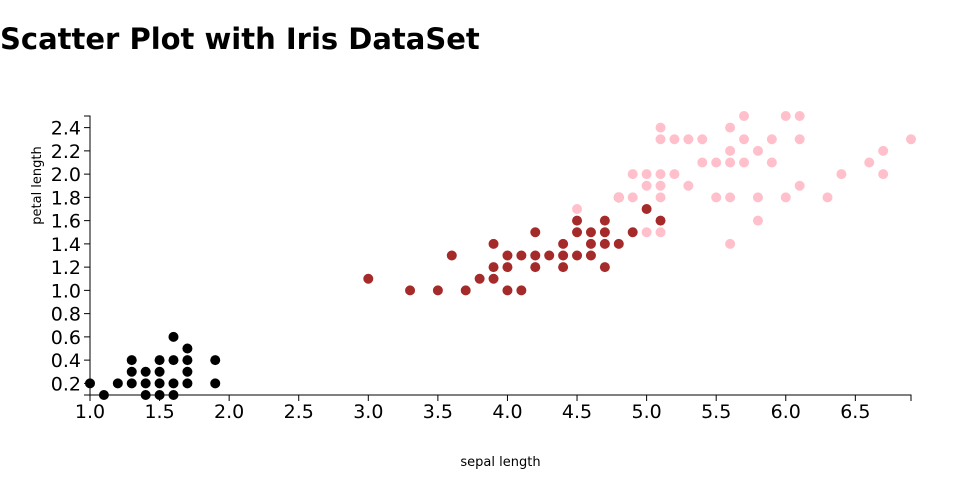  Describe the element at coordinates (159, 412) in the screenshot. I see `x-tick-label: 1.5` at that location.